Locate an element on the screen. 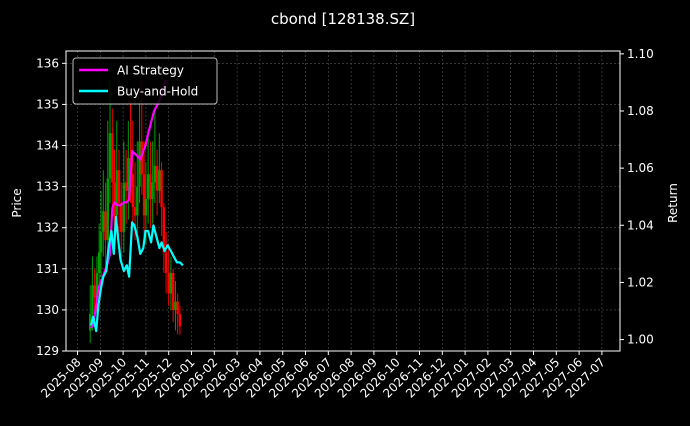  legend: AI Strategy Buy-and-Hold is located at coordinates (145, 81).